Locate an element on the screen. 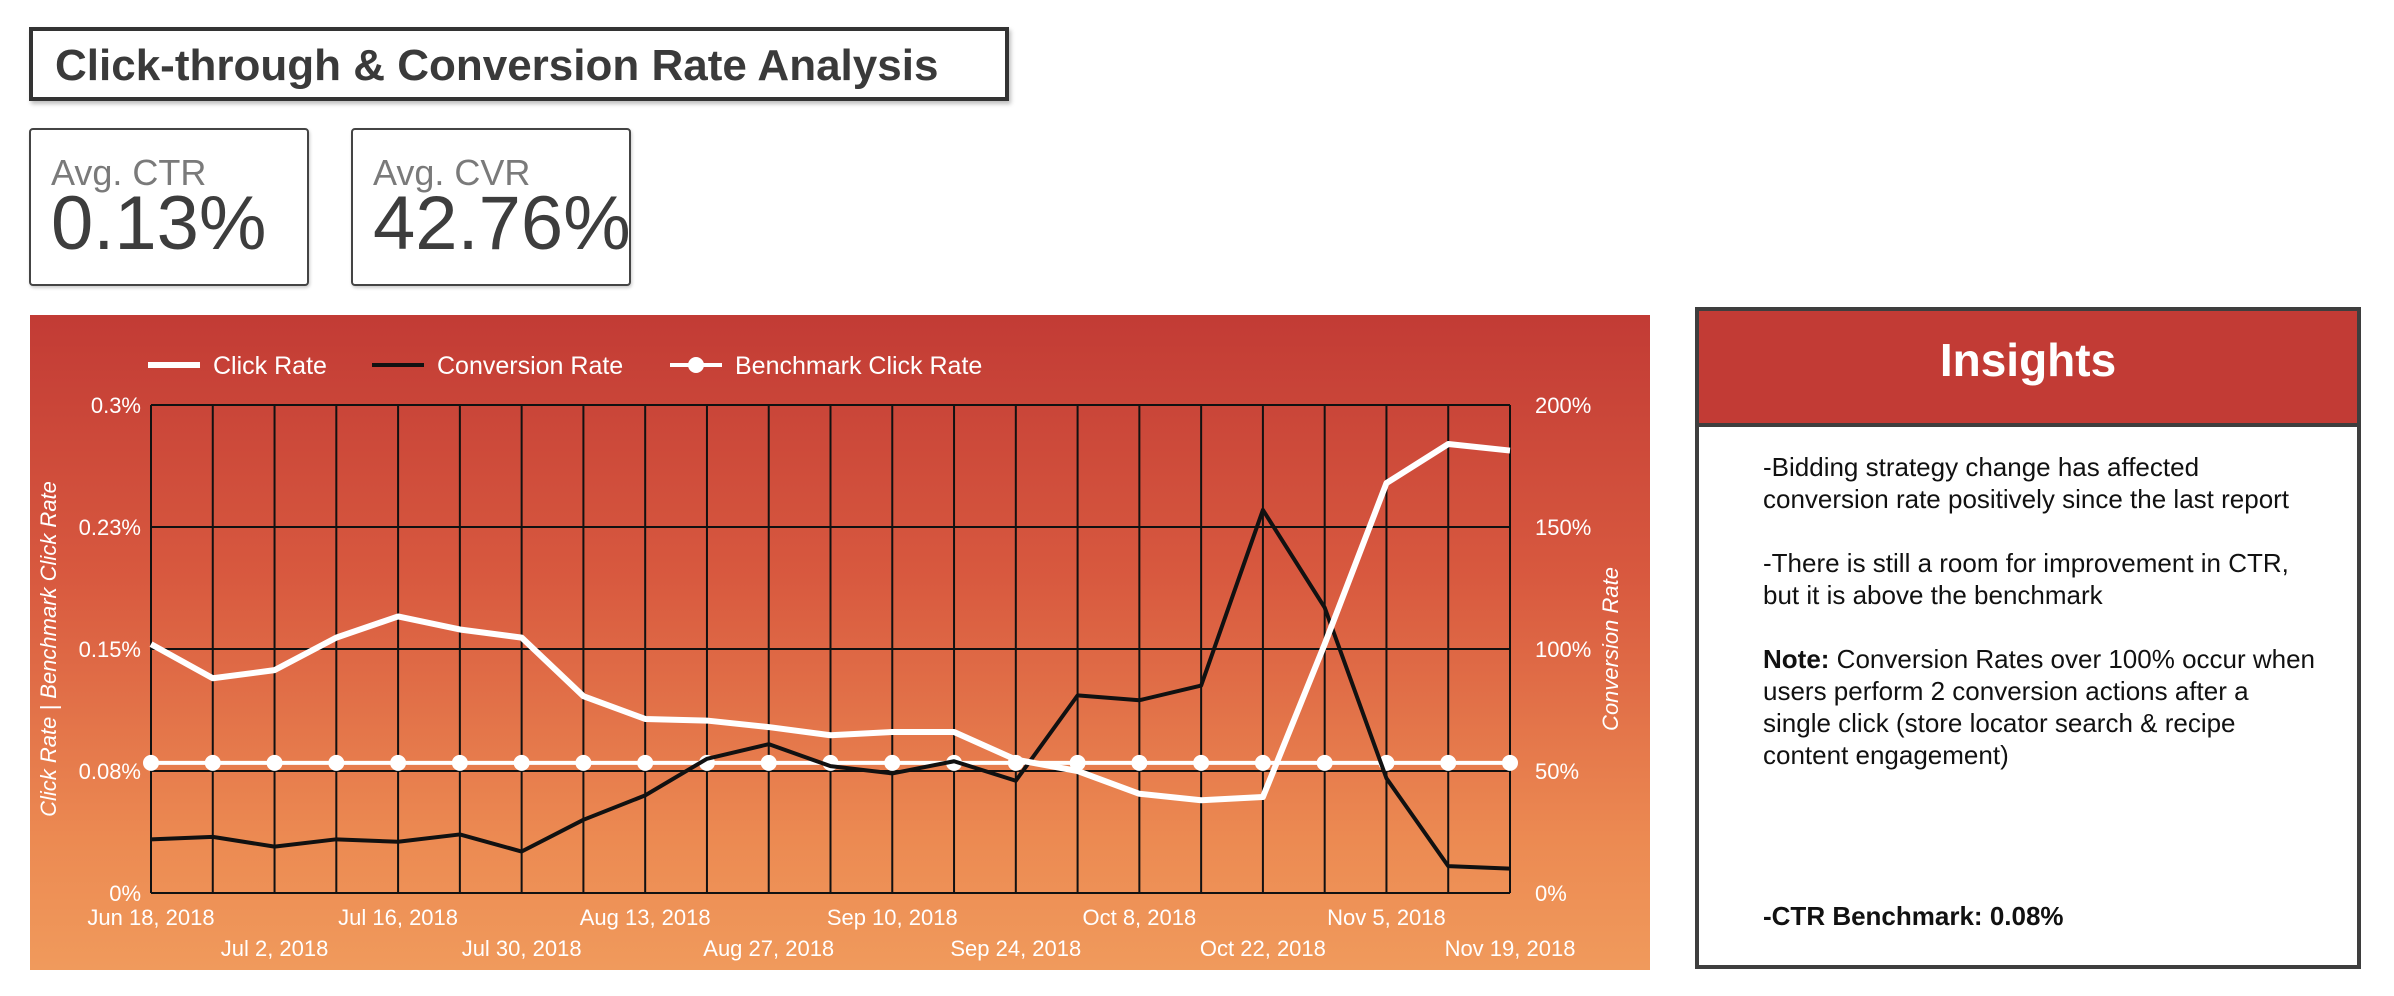 Image resolution: width=2394 pixels, height=996 pixels. legend-marker-benchmark-click-rate is located at coordinates (696, 365).